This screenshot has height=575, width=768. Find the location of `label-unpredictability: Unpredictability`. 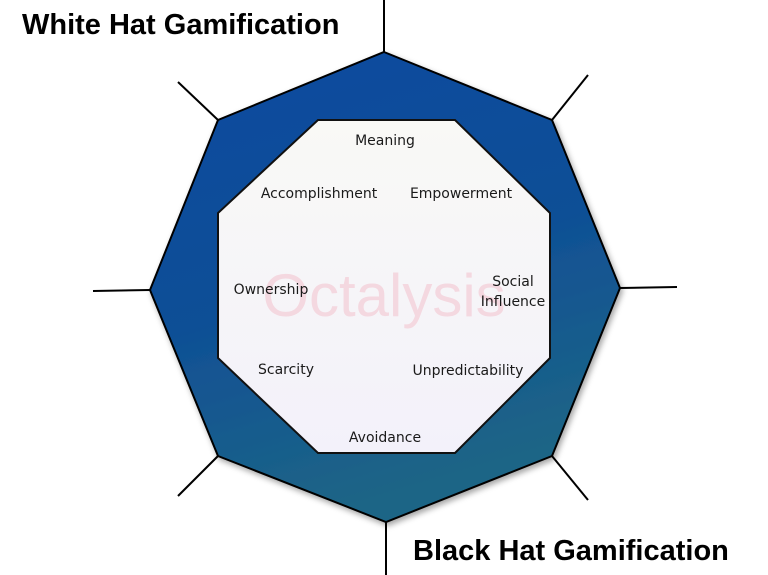

label-unpredictability: Unpredictability is located at coordinates (468, 371).